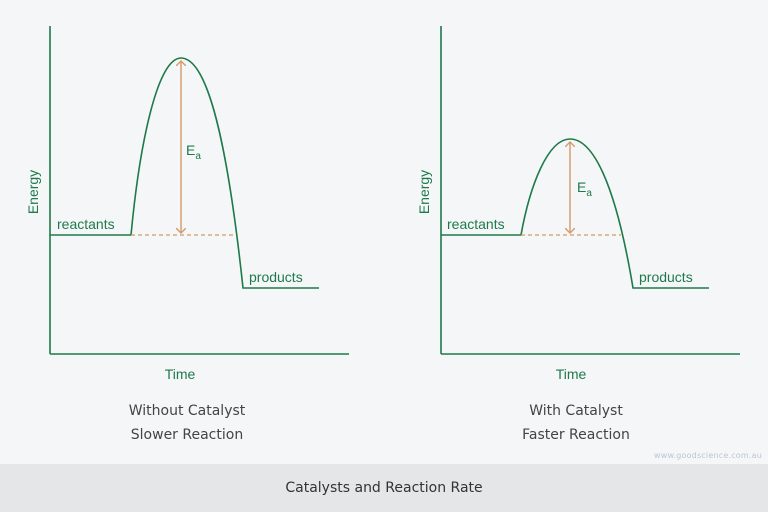  I want to click on watermark-url: www.goodscience.com.au, so click(707, 455).